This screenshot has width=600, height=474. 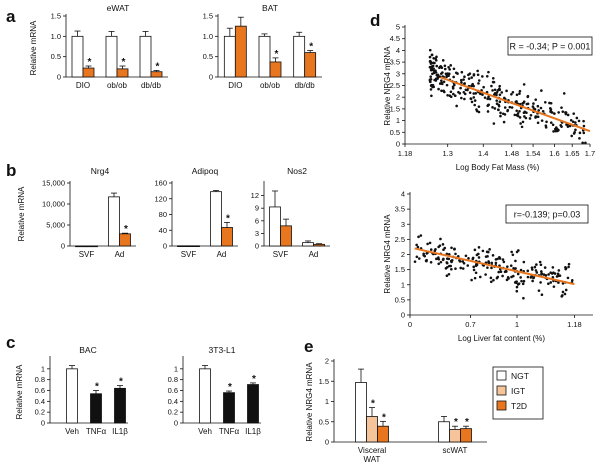 What do you see at coordinates (518, 391) in the screenshot?
I see `legend-label: IGT` at bounding box center [518, 391].